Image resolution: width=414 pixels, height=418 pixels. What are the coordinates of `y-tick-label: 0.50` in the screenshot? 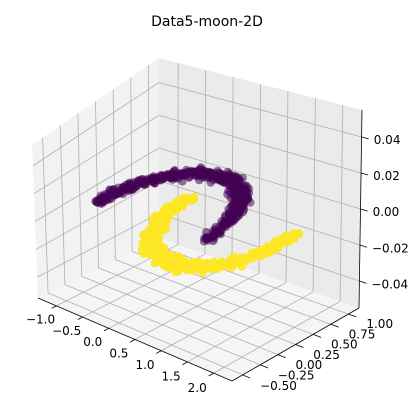 It's located at (344, 345).